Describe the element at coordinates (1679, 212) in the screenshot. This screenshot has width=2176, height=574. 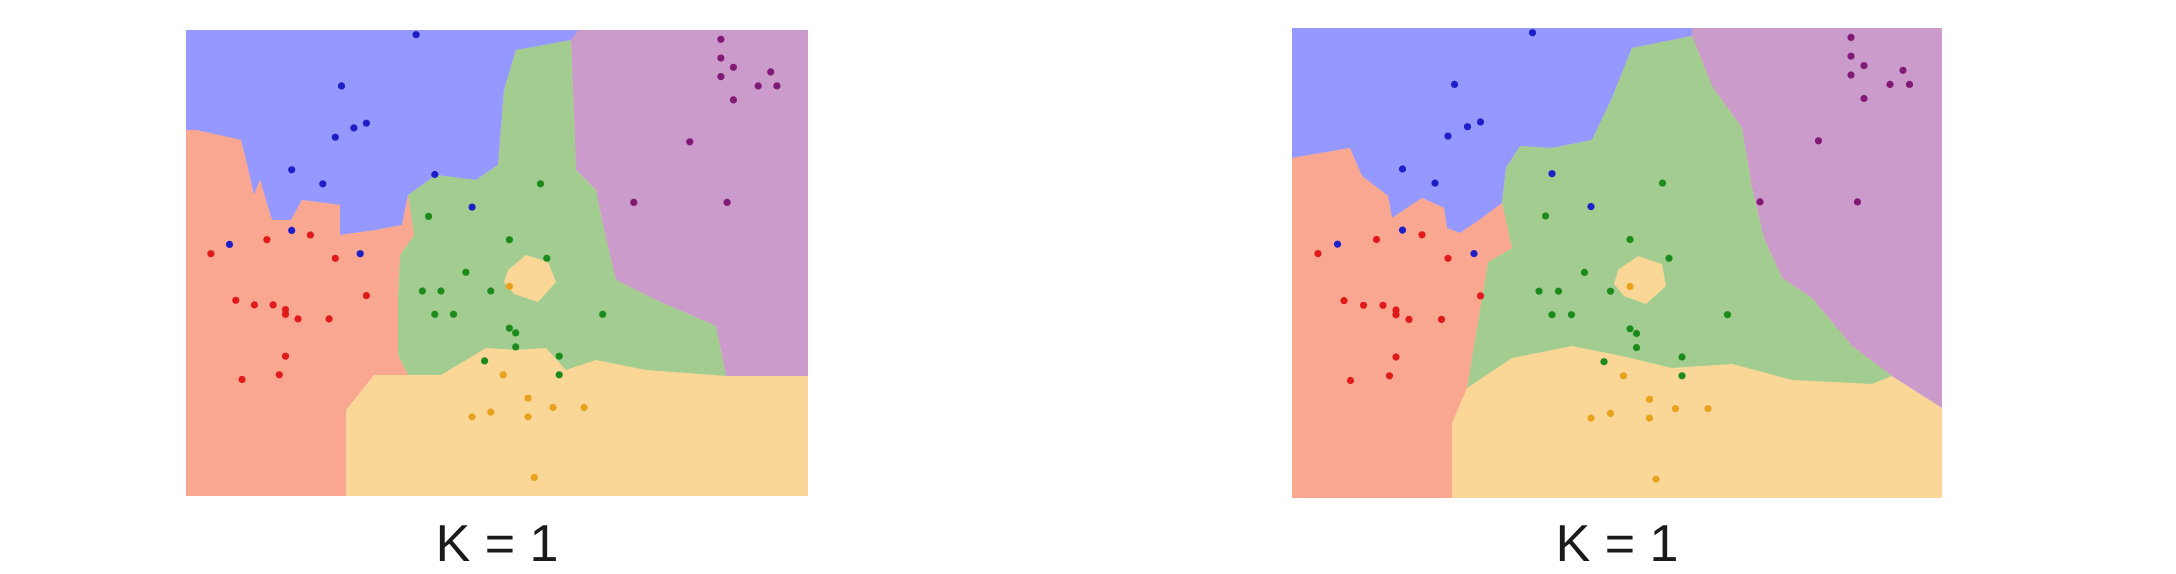
I see `region-green` at that location.